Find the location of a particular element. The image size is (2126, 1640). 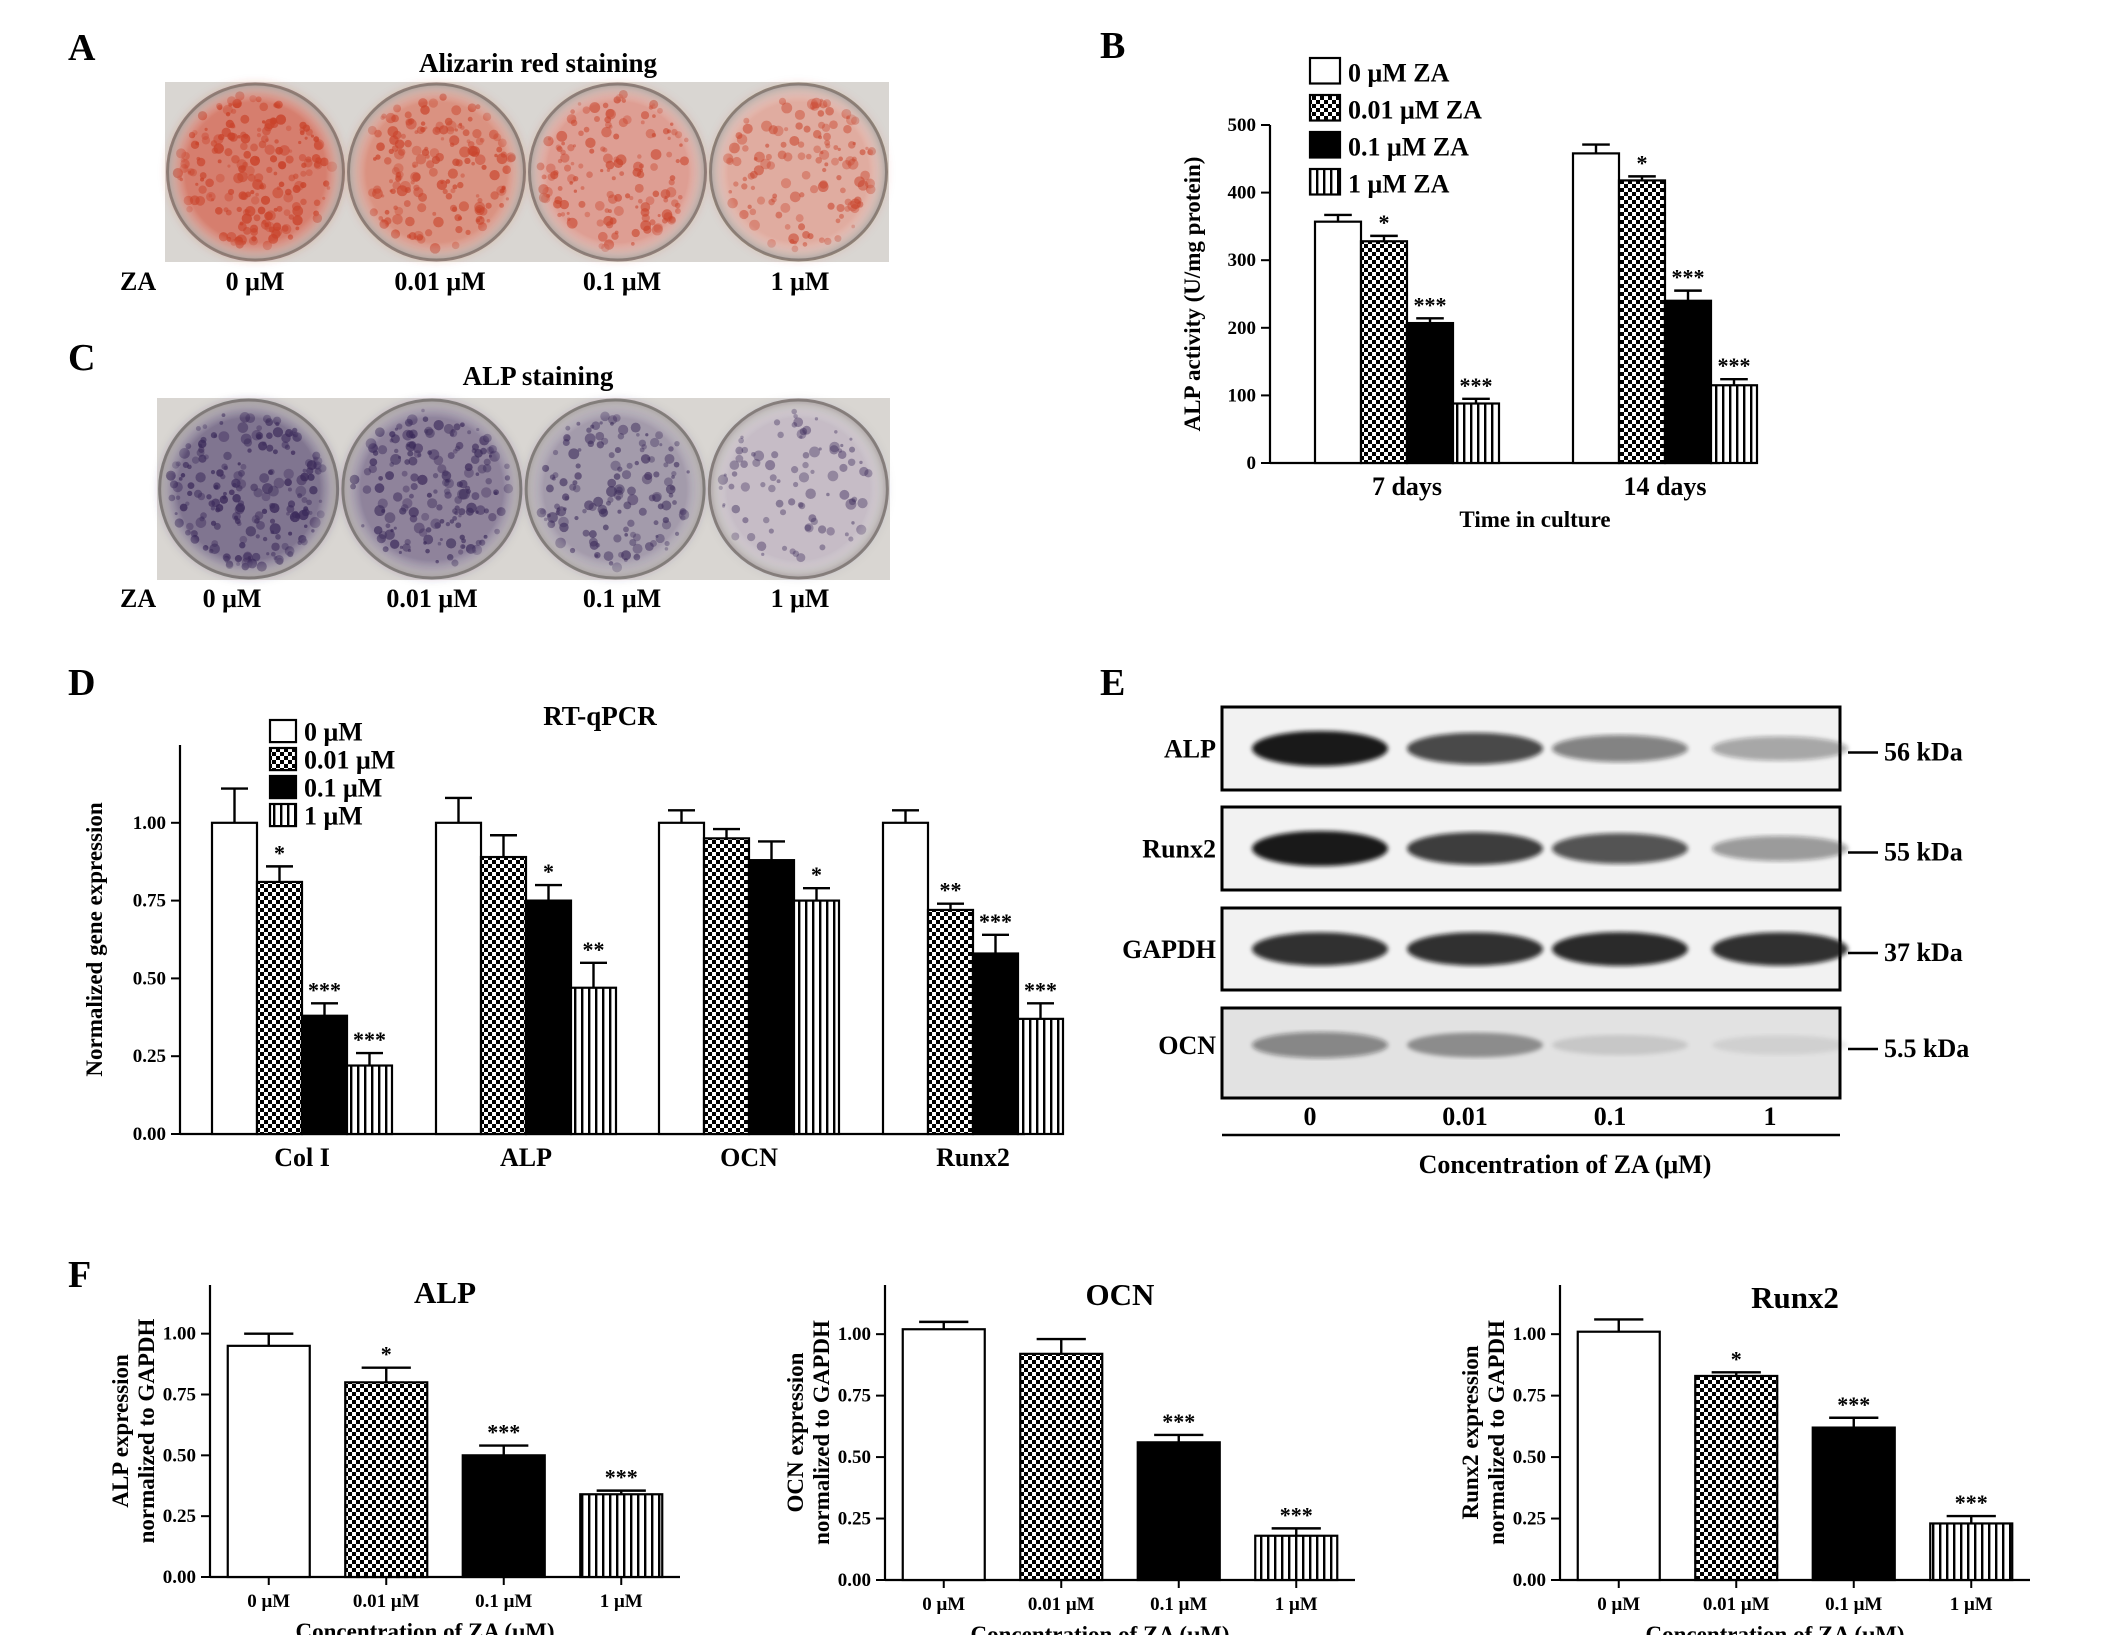

y-tick-label: 0.25 is located at coordinates (854, 1519).